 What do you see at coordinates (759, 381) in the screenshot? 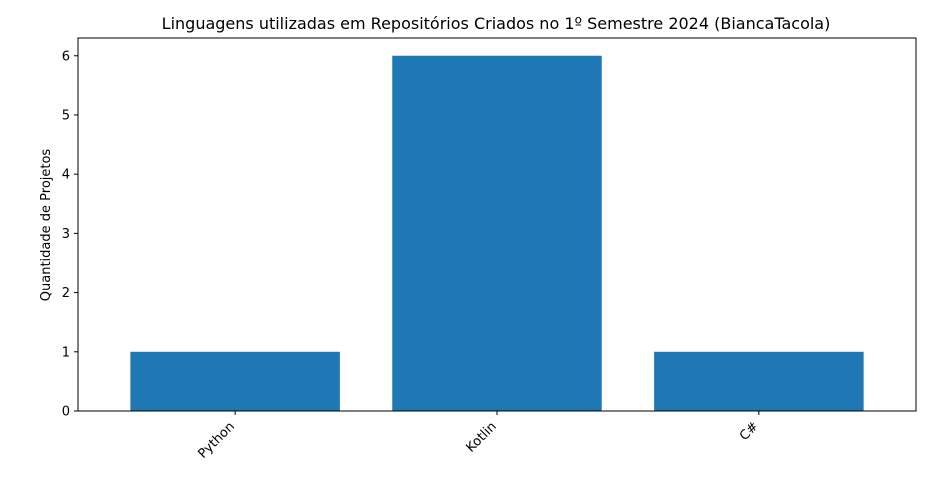
I see `bar-c-` at bounding box center [759, 381].